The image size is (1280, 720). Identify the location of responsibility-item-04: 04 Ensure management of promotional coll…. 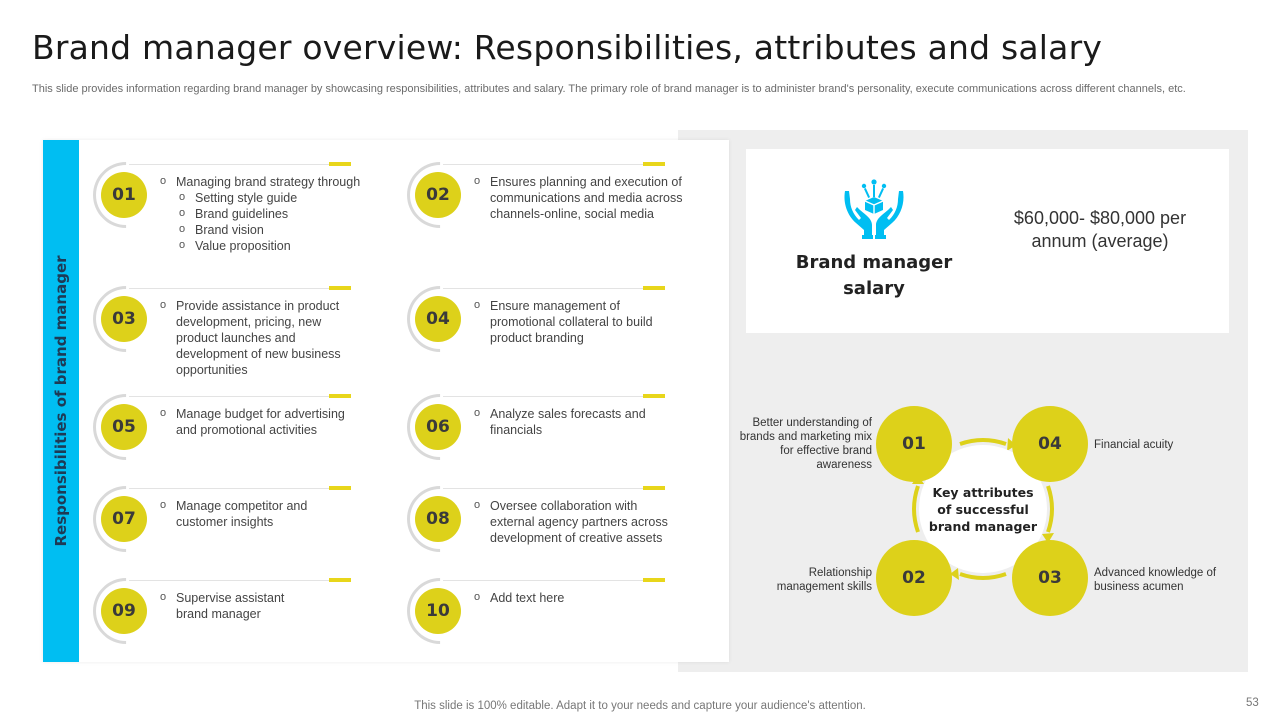
(550, 324).